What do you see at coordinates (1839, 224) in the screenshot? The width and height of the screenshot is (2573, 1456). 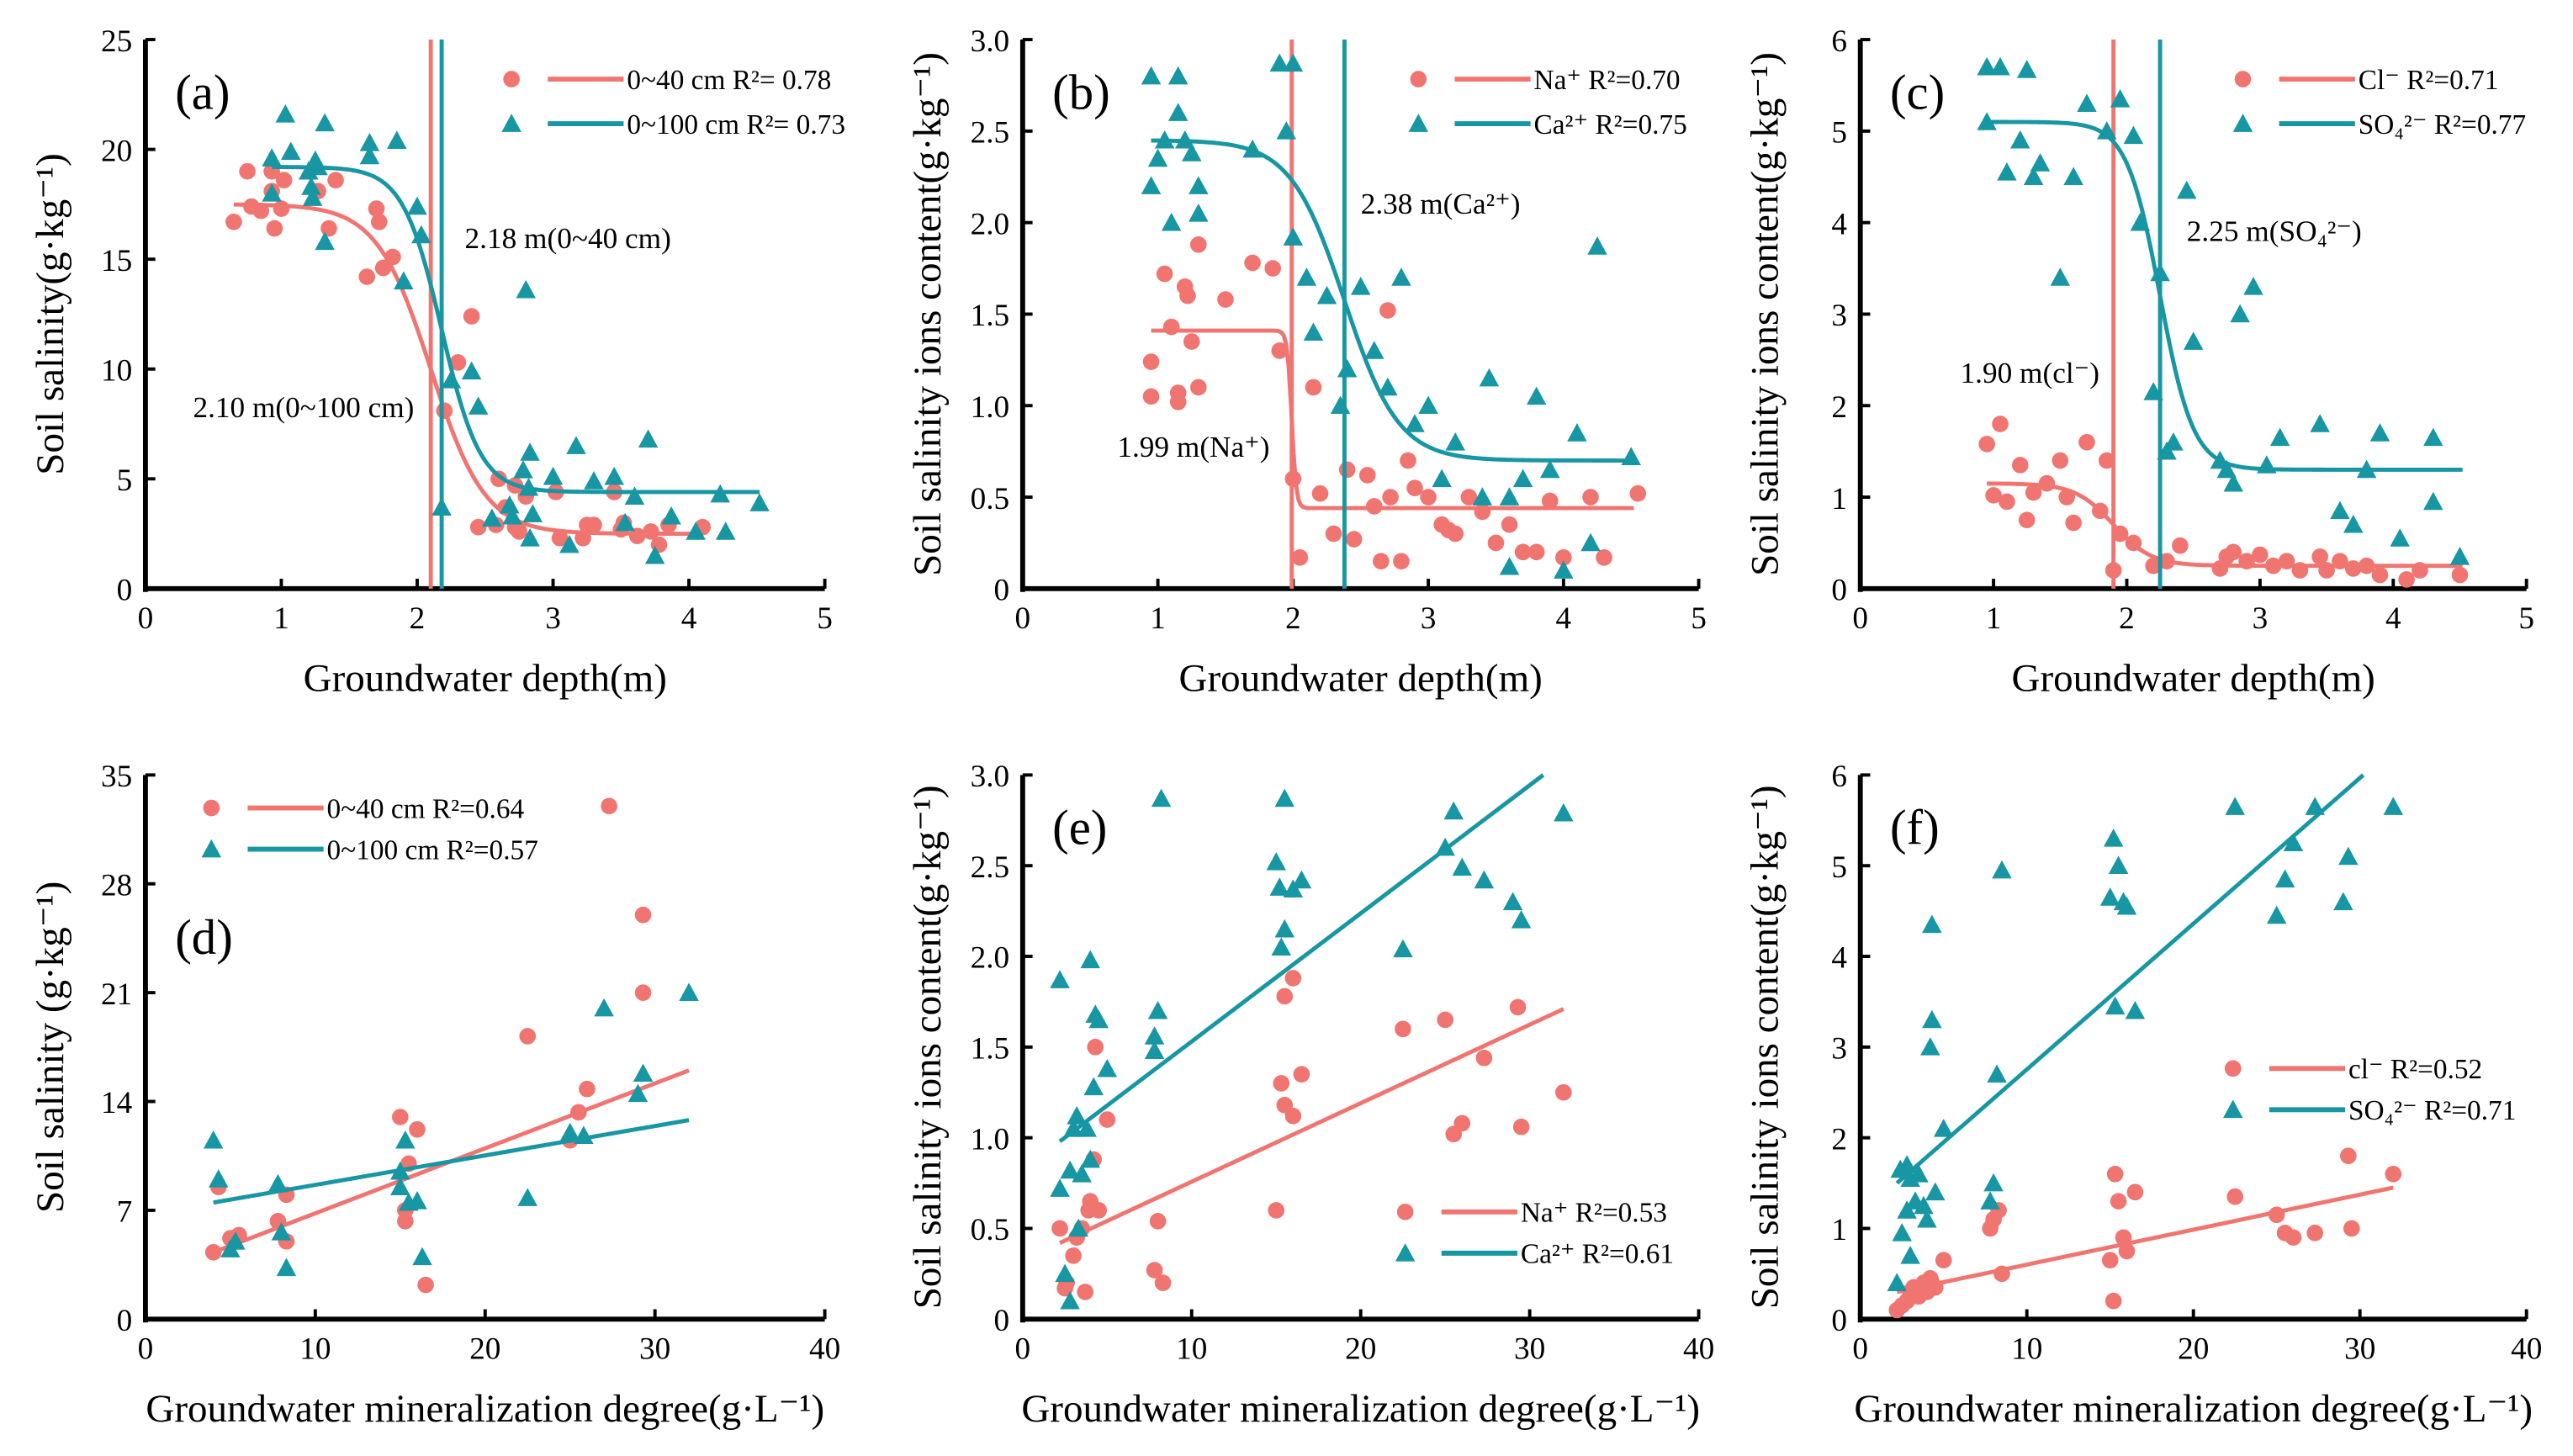 I see `y-tick-label: 4` at bounding box center [1839, 224].